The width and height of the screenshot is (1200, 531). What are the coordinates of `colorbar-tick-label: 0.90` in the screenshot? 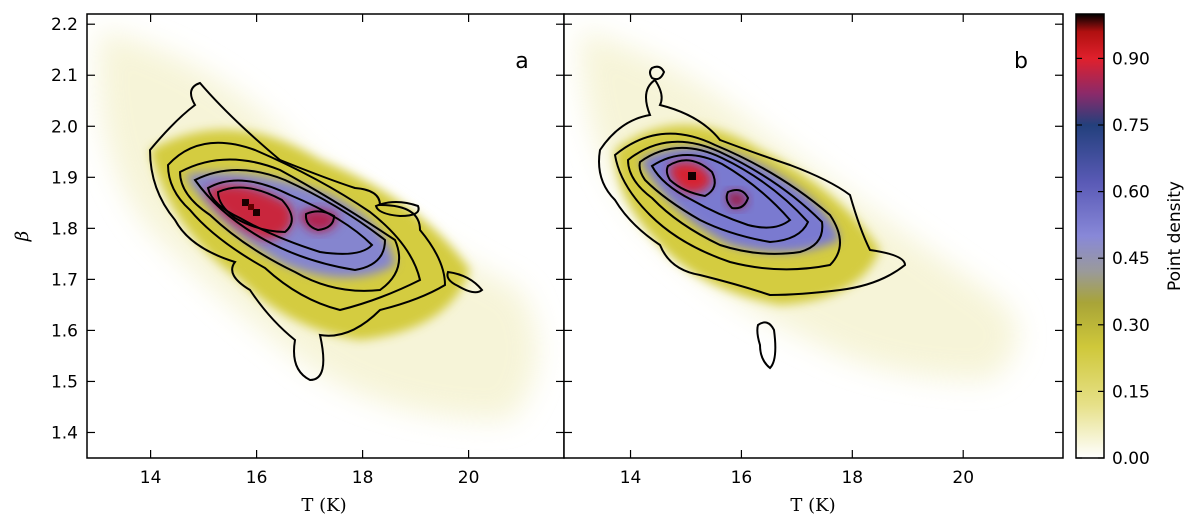 It's located at (1131, 59).